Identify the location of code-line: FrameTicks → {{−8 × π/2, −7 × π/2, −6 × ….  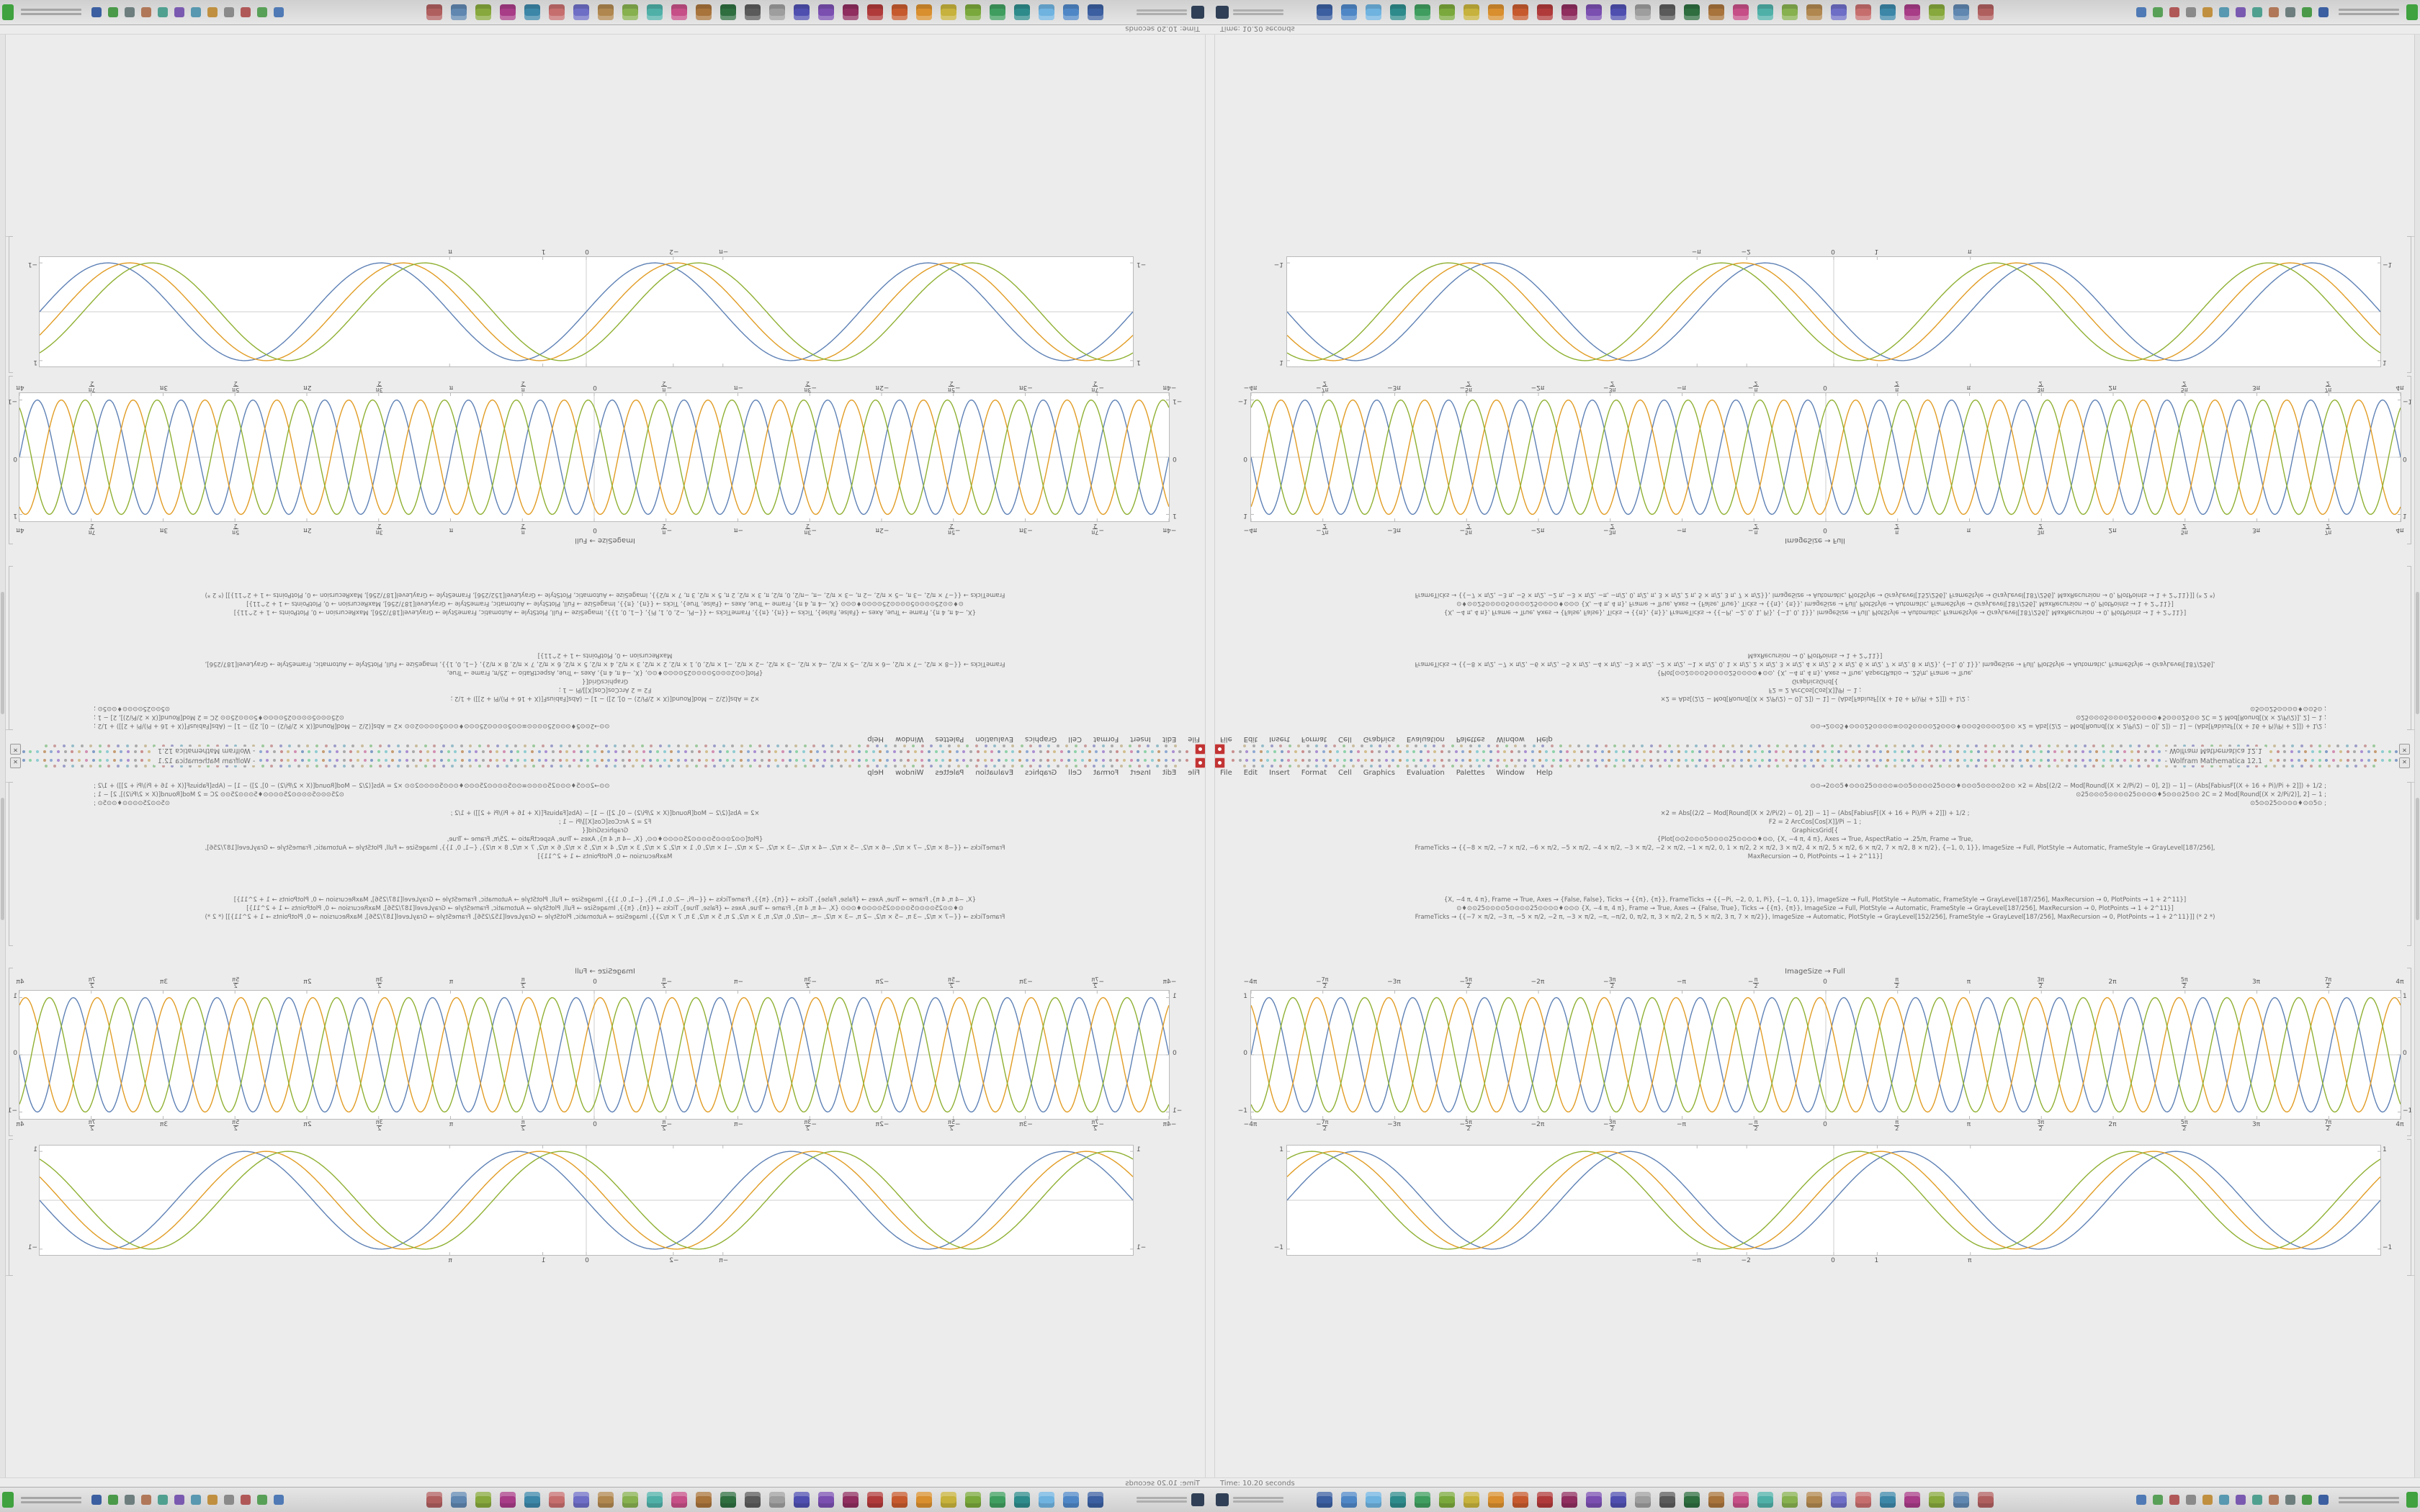
(605, 848).